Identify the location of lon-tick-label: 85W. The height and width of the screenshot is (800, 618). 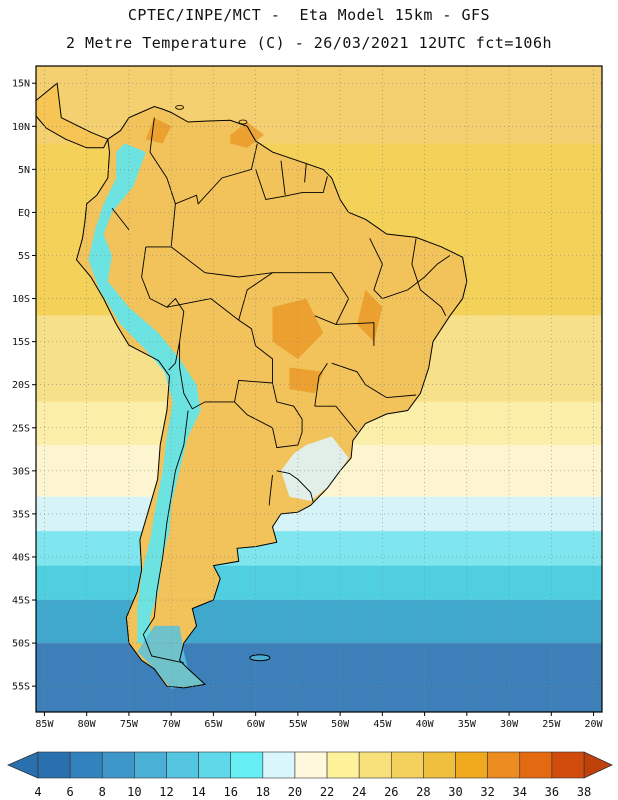
(44, 724).